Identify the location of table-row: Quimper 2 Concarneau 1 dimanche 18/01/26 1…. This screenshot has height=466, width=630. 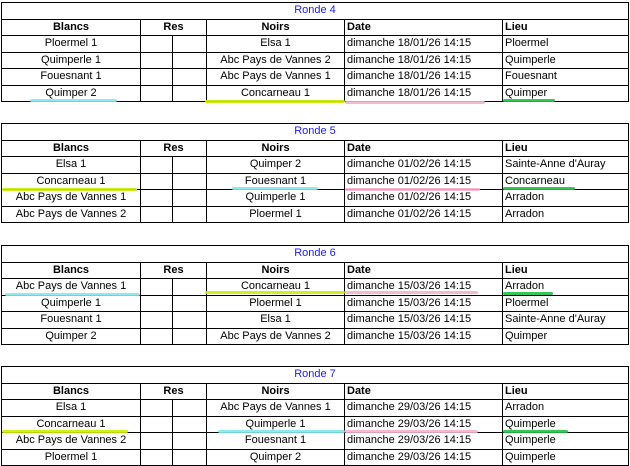
(315, 93).